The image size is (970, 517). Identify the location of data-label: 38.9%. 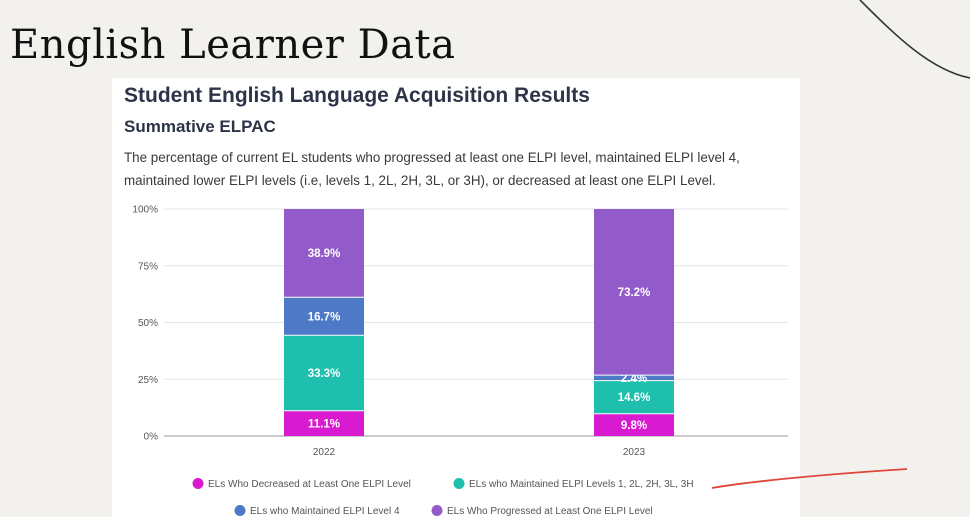
(324, 254).